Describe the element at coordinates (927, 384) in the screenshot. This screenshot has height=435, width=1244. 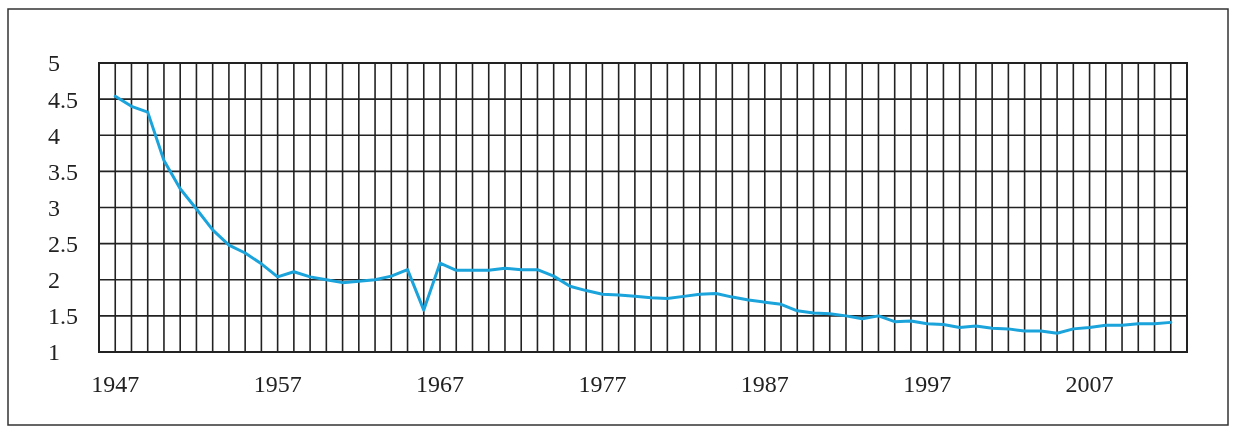
I see `x-tick-label: 1997` at that location.